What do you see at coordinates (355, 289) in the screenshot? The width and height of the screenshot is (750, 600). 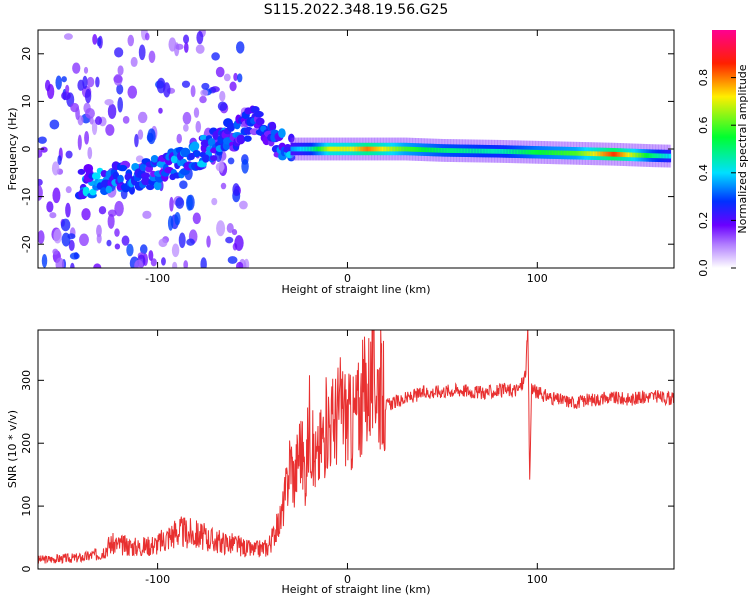 I see `heatmap-xlabel: Height of straight line (km)` at bounding box center [355, 289].